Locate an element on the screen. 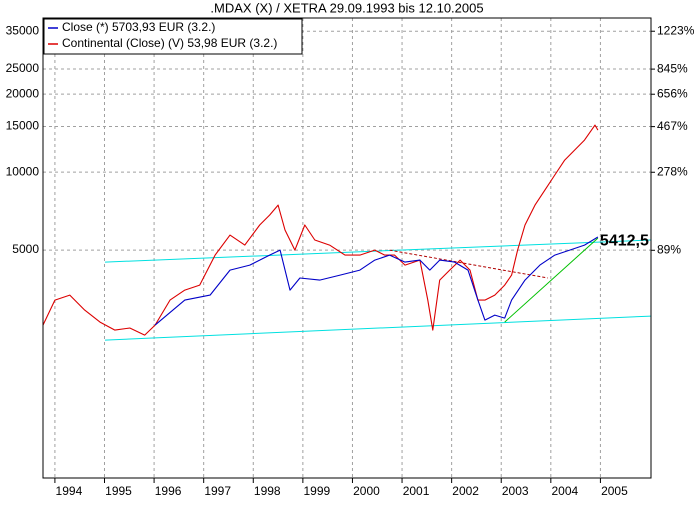  x-tick-label: 2004 is located at coordinates (564, 491).